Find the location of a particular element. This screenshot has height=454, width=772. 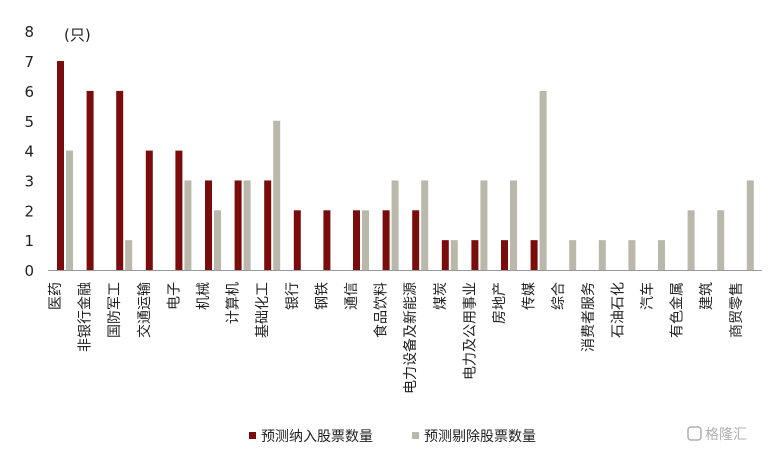

x-tick-label: 机械 is located at coordinates (204, 296).